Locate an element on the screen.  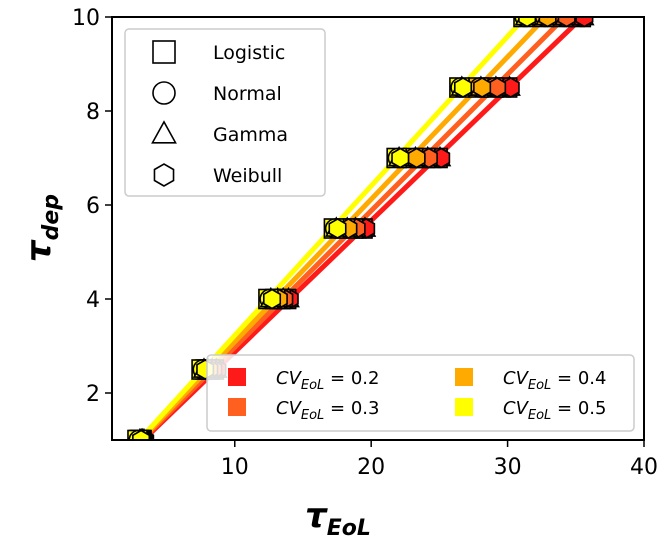
x-axis-label-main: τ is located at coordinates (316, 516).